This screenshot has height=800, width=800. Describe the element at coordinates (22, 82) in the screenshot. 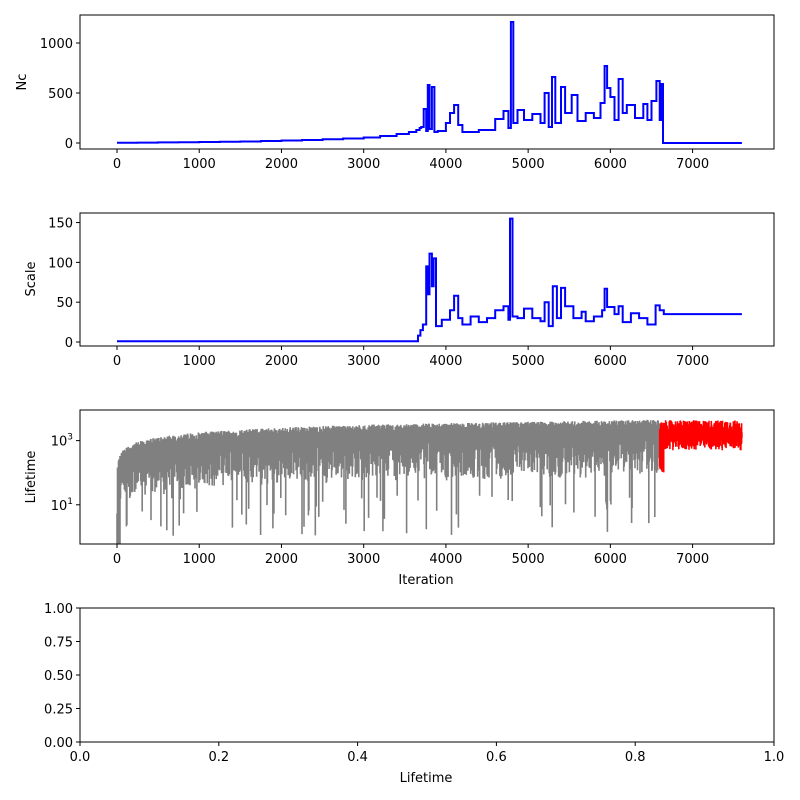

I see `nc-ylabel: Nc` at that location.